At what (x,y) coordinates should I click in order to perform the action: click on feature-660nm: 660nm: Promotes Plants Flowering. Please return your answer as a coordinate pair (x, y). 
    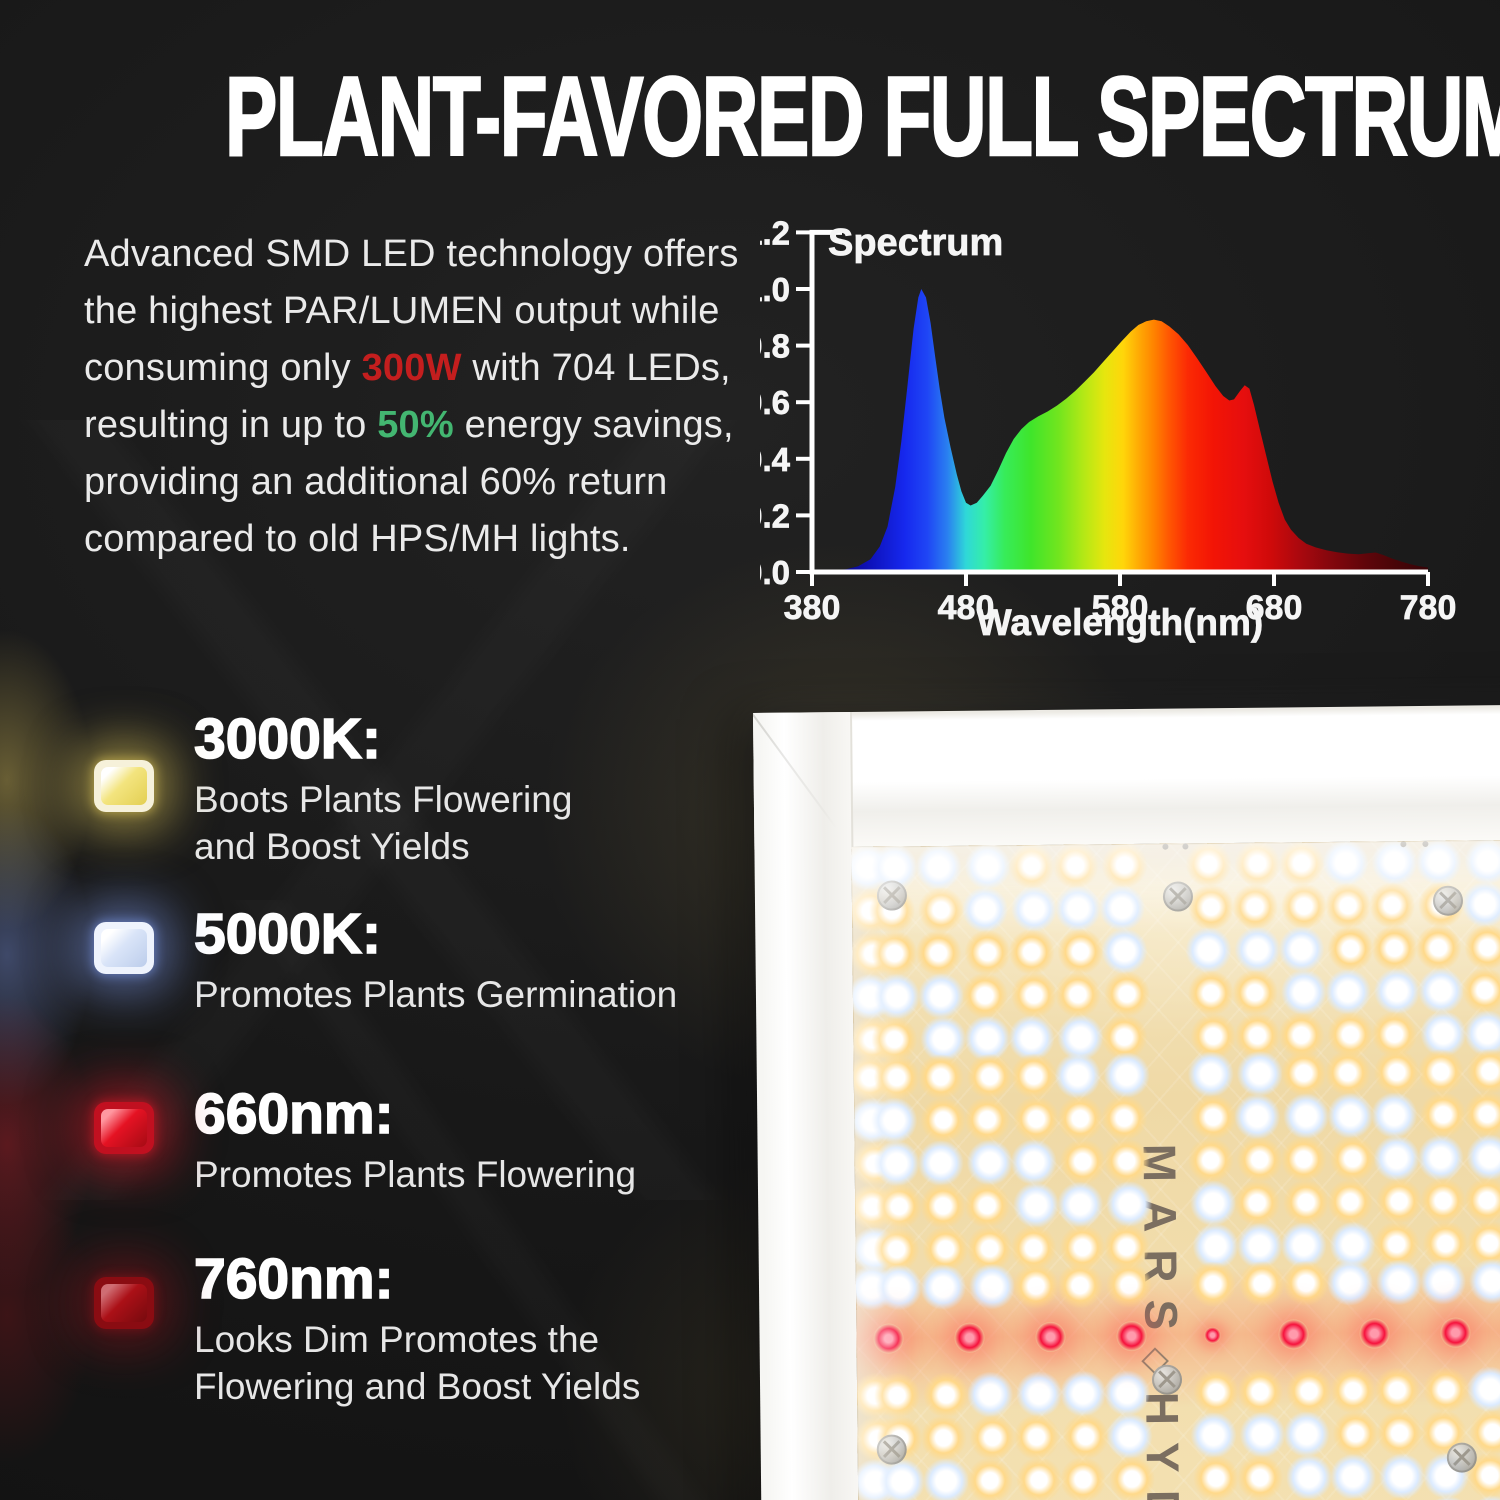
    Looking at the image, I should click on (414, 1140).